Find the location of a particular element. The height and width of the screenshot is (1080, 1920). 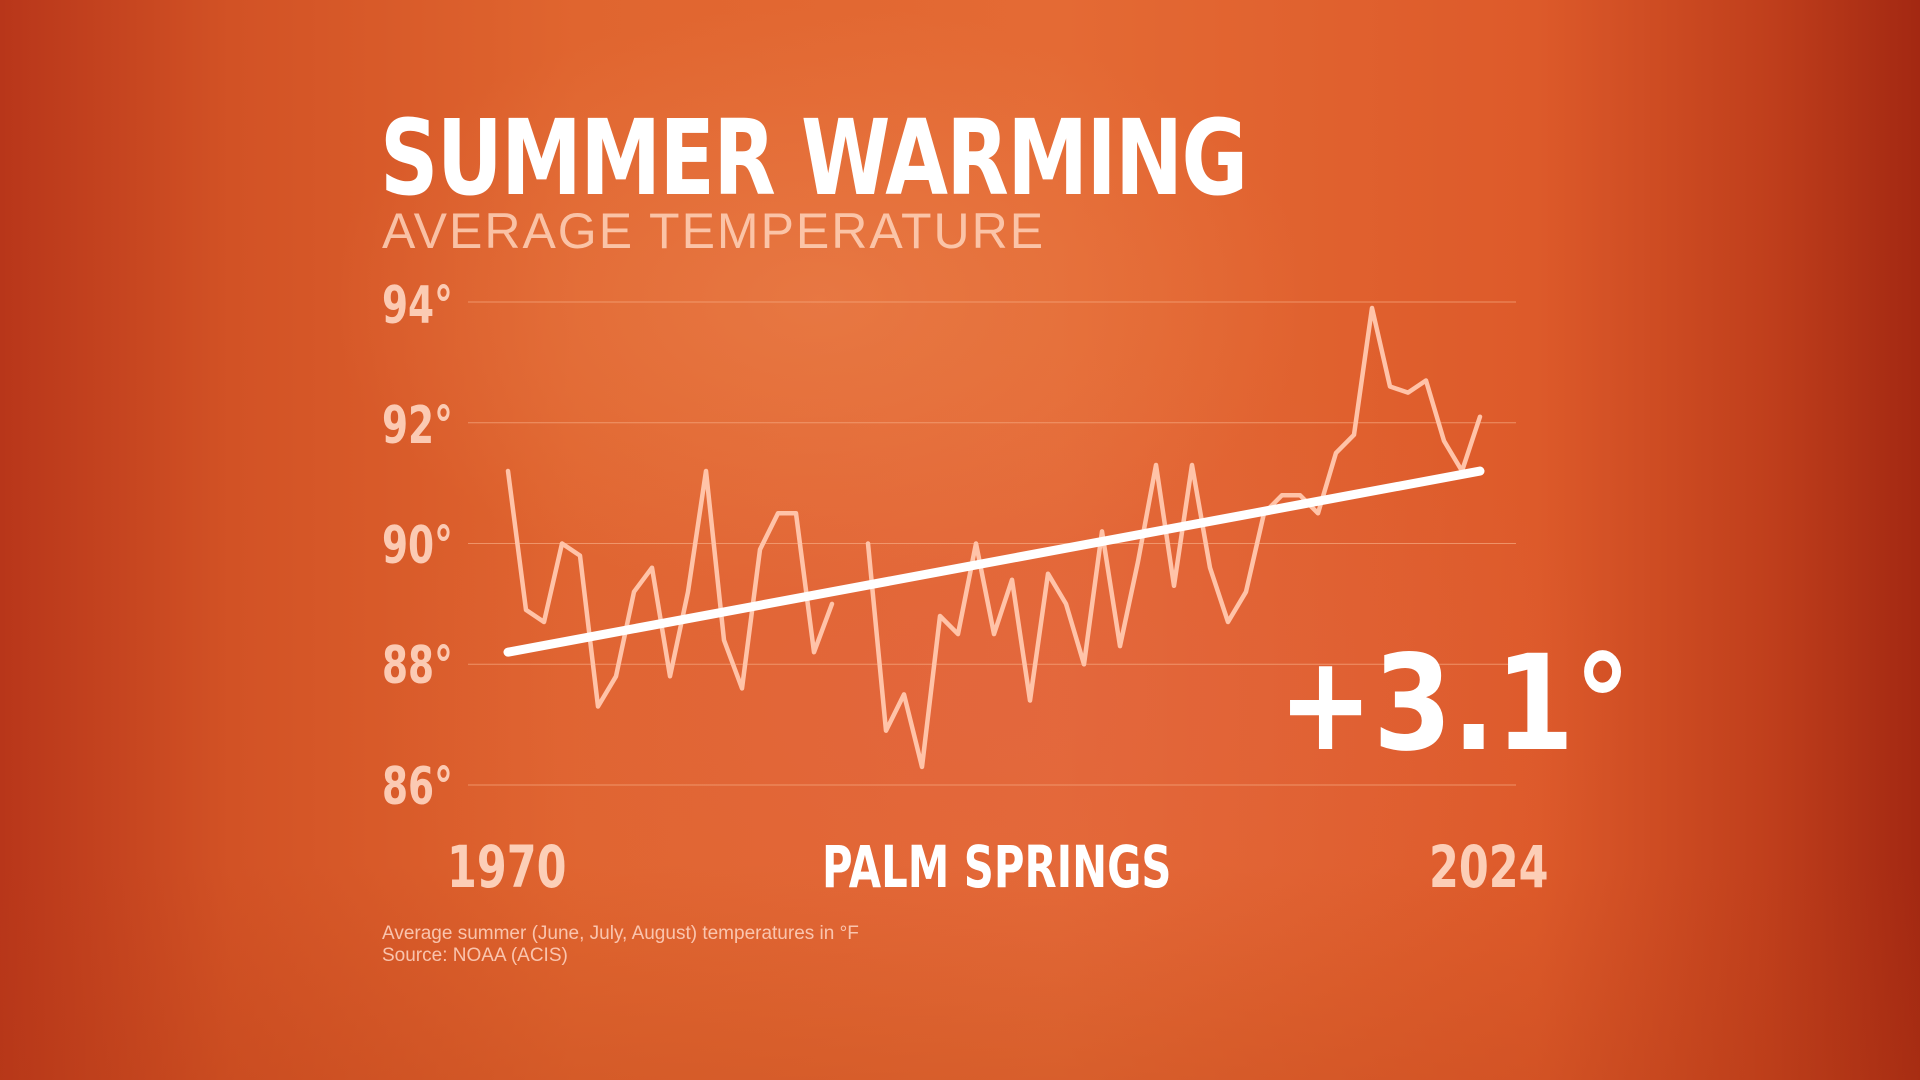

y-tick-label: 92° is located at coordinates (417, 426).